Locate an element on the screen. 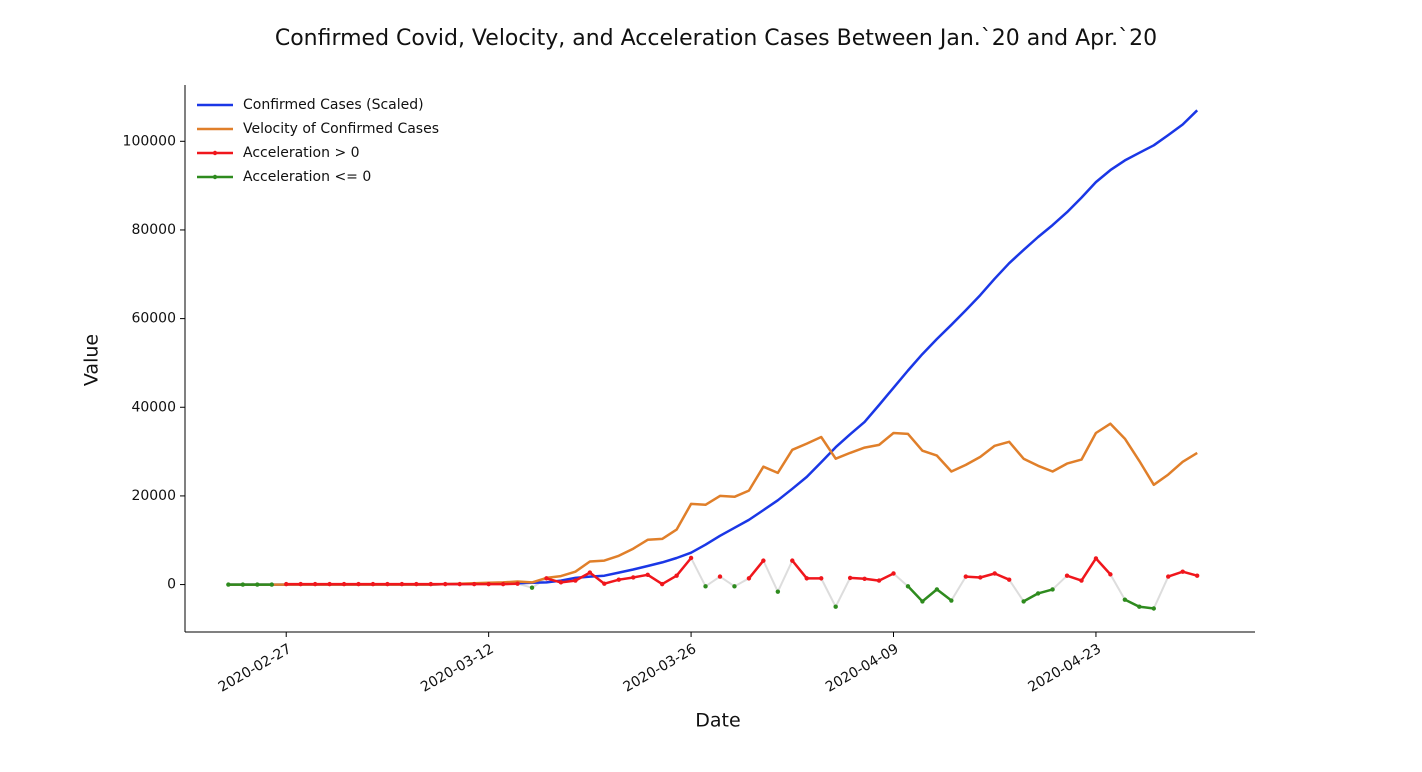 This screenshot has width=1422, height=772. x-tick-label: 2020-04-09 is located at coordinates (862, 668).